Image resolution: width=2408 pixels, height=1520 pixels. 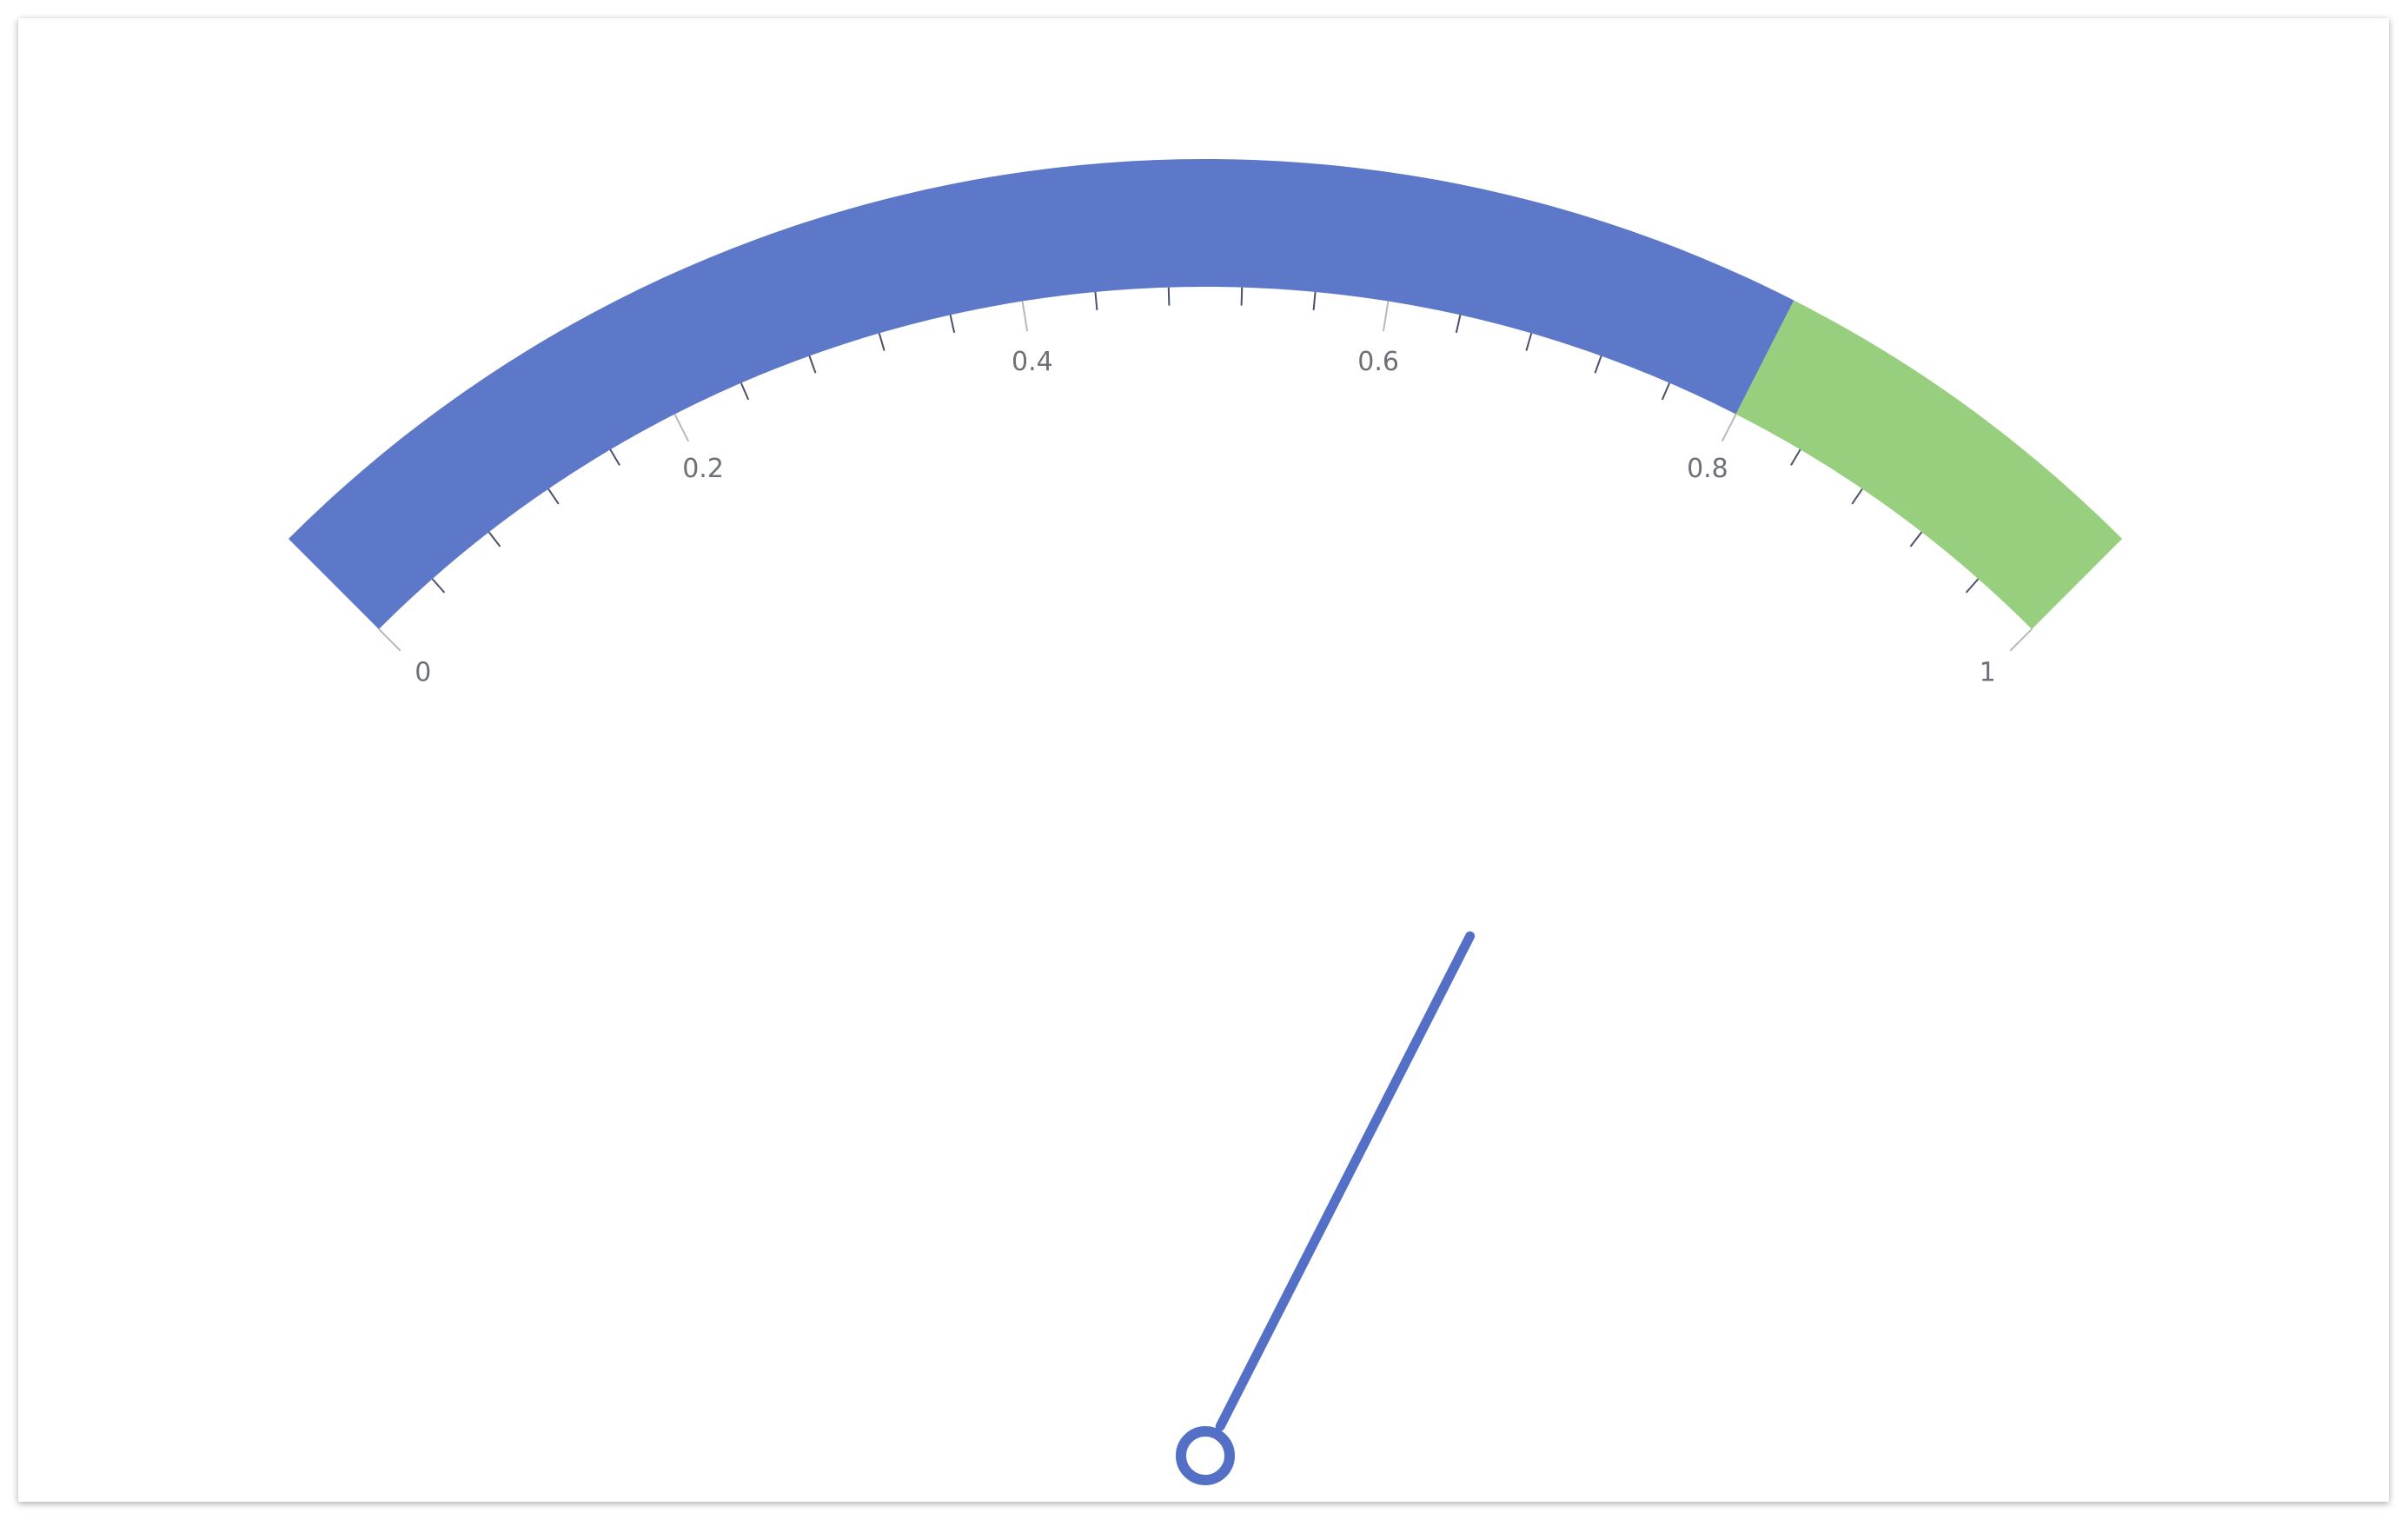 What do you see at coordinates (423, 672) in the screenshot?
I see `tick-label: 0` at bounding box center [423, 672].